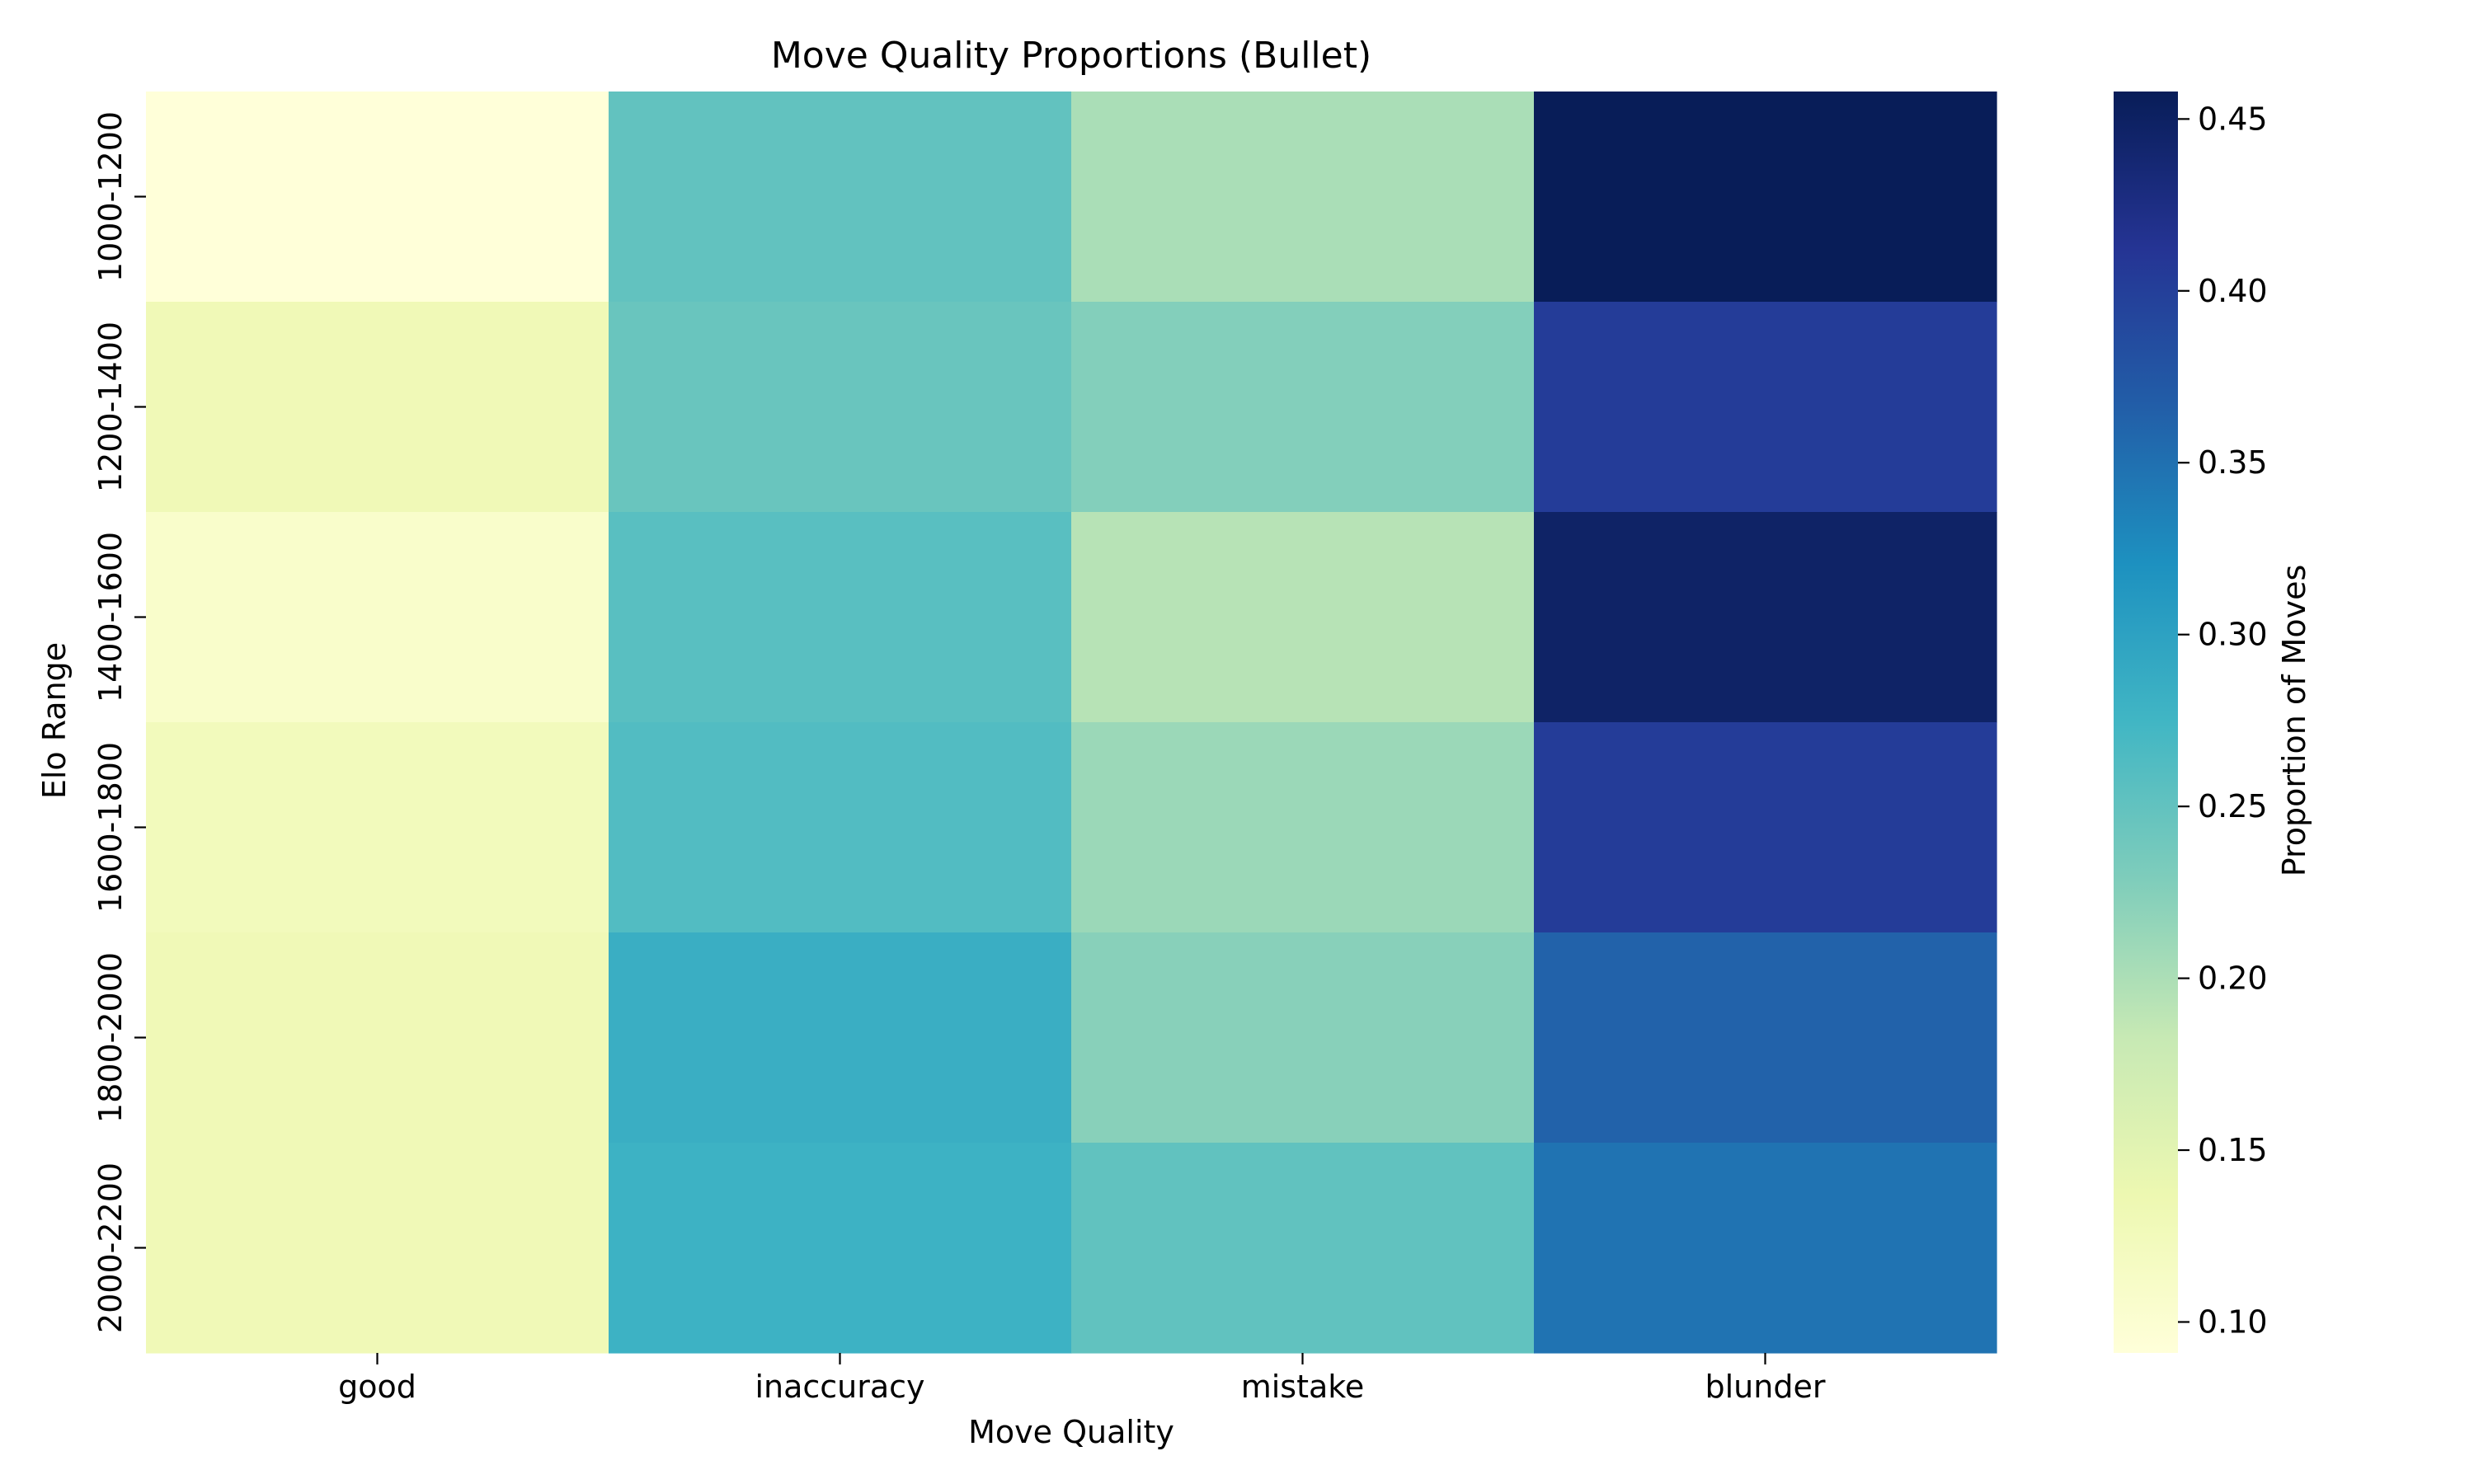 The height and width of the screenshot is (1484, 2474). What do you see at coordinates (1765, 1387) in the screenshot?
I see `x-tick-label: blunder` at bounding box center [1765, 1387].